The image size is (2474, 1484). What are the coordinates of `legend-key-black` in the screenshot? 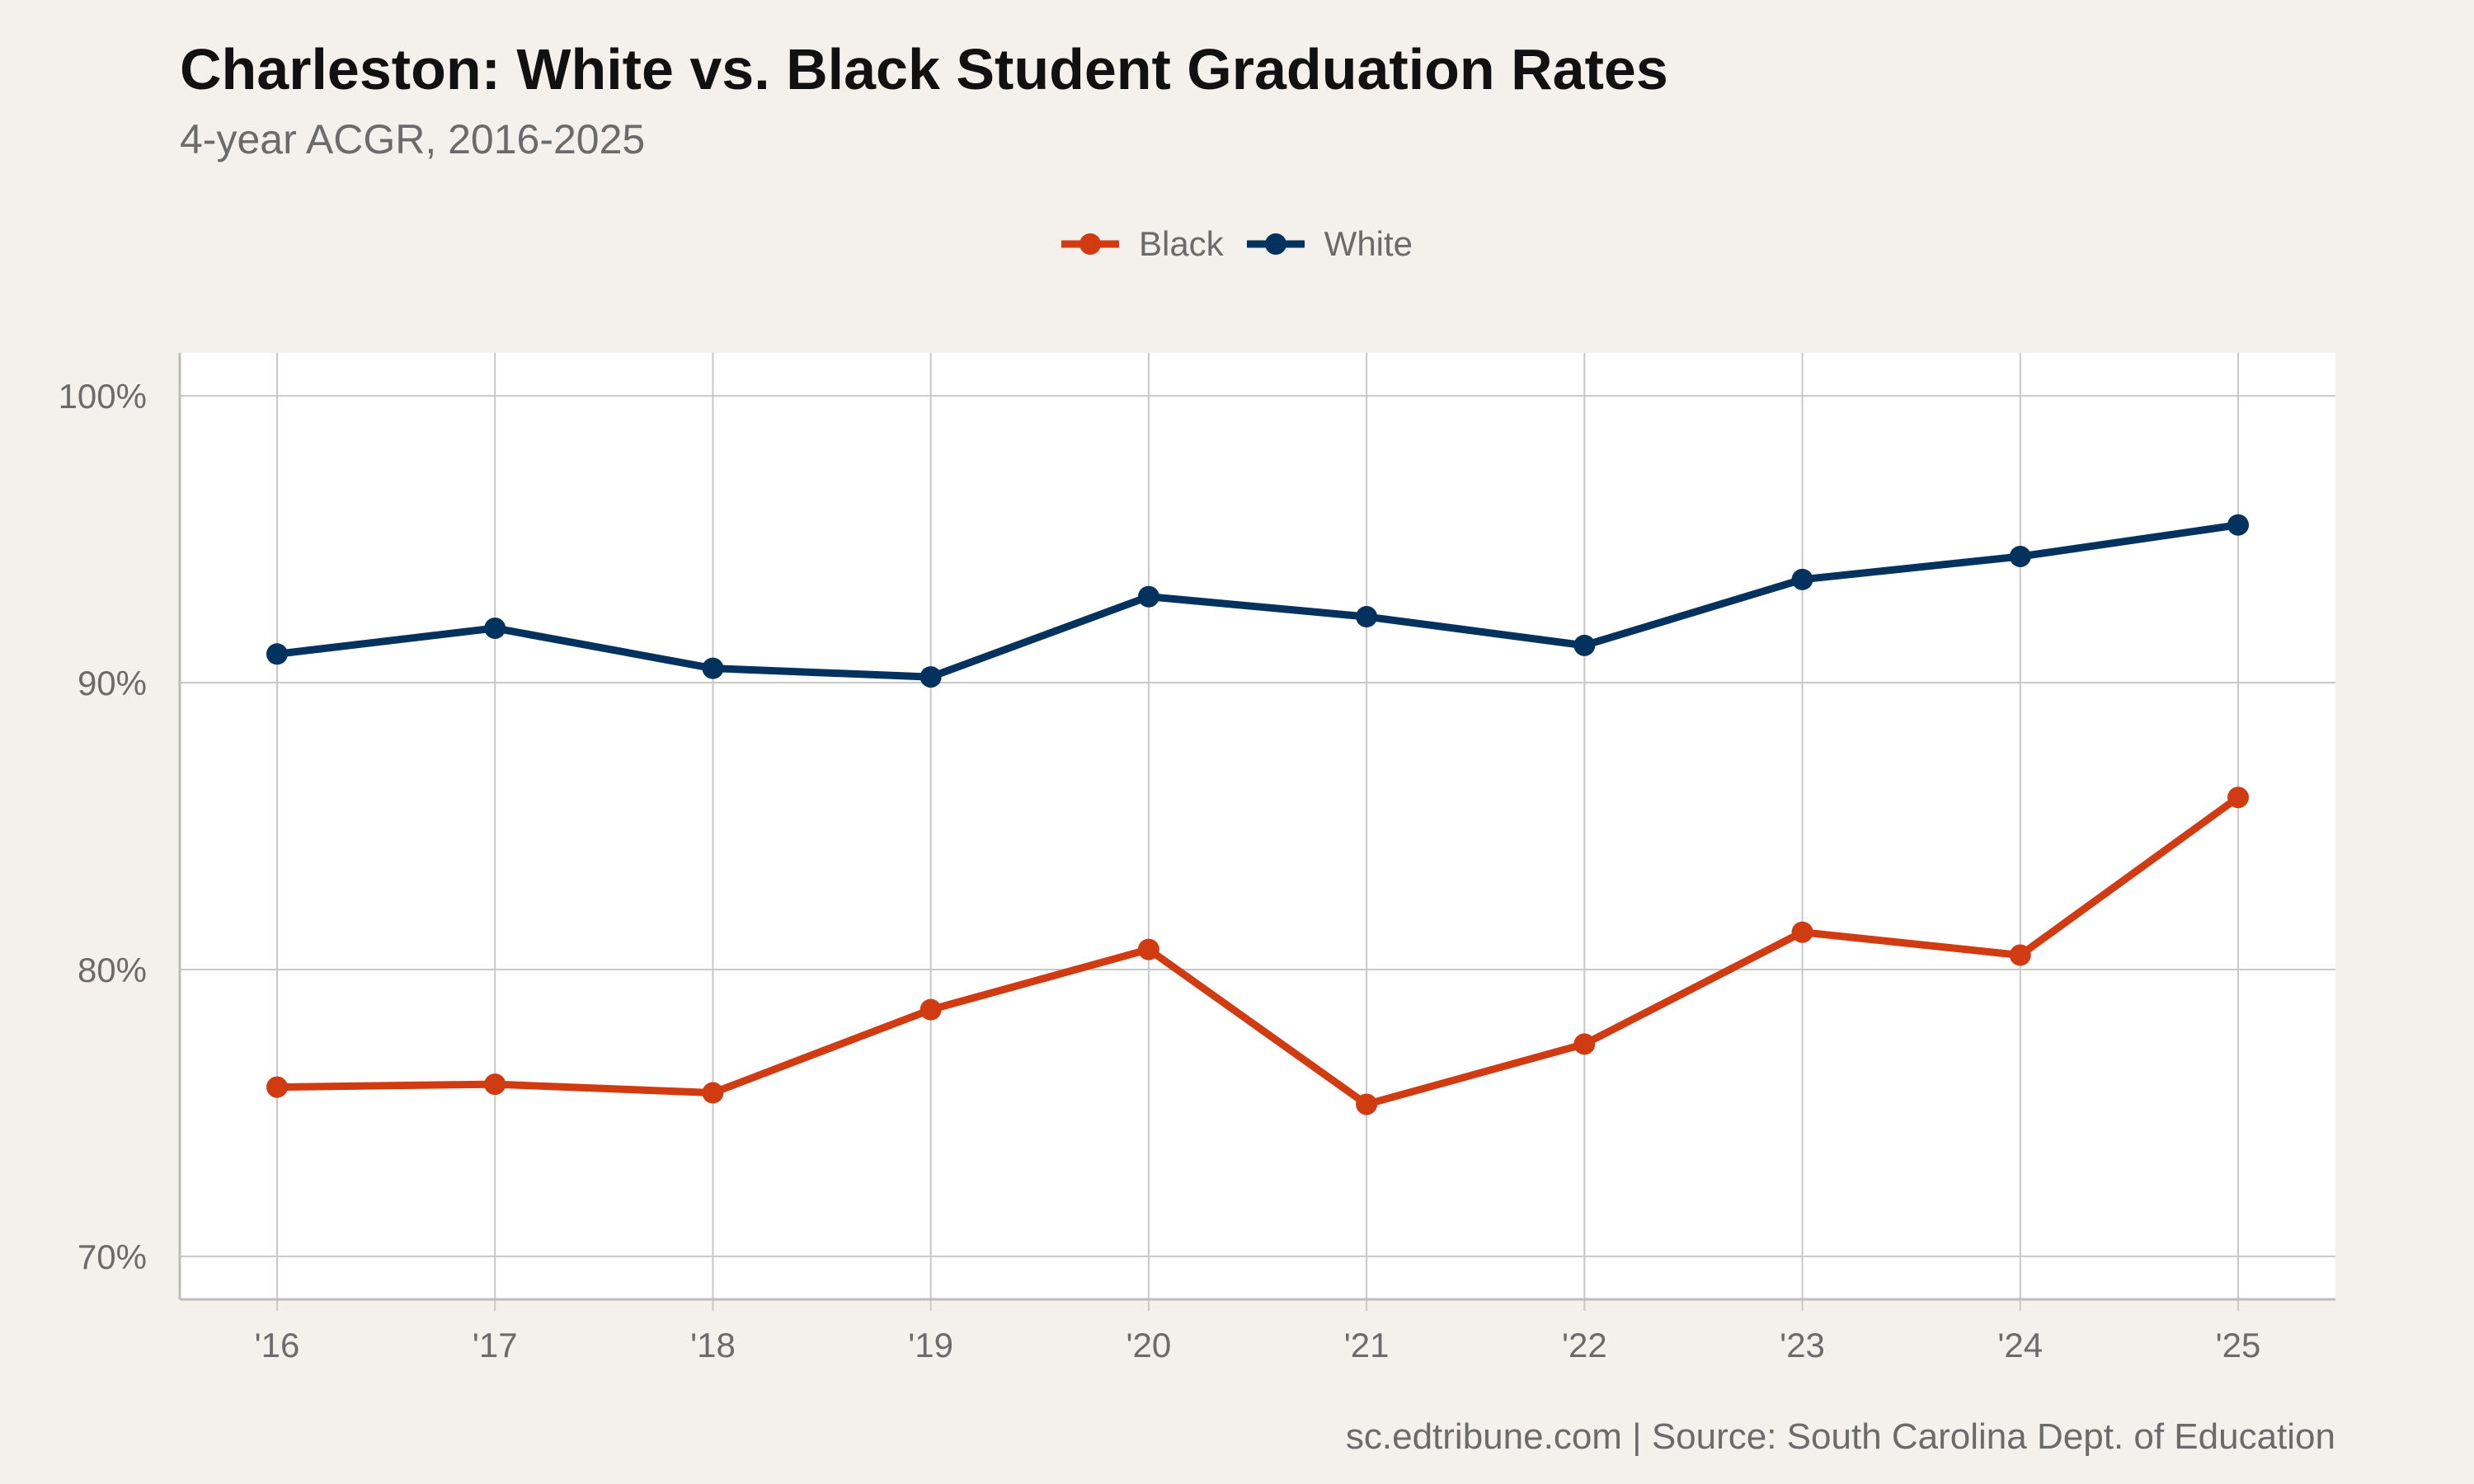 It's located at (1090, 244).